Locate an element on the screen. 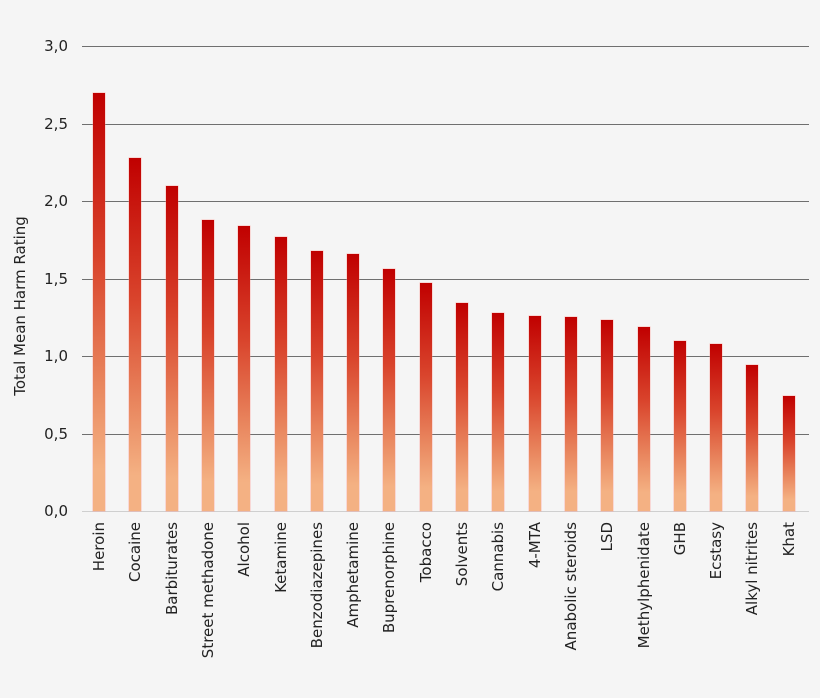  x-tick-label: Amphetamine is located at coordinates (353, 575).